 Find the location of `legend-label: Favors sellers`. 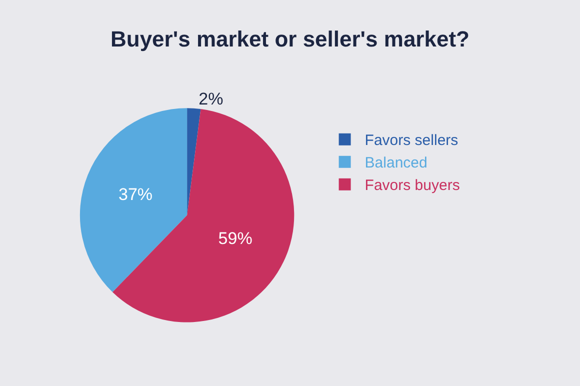

legend-label: Favors sellers is located at coordinates (411, 141).